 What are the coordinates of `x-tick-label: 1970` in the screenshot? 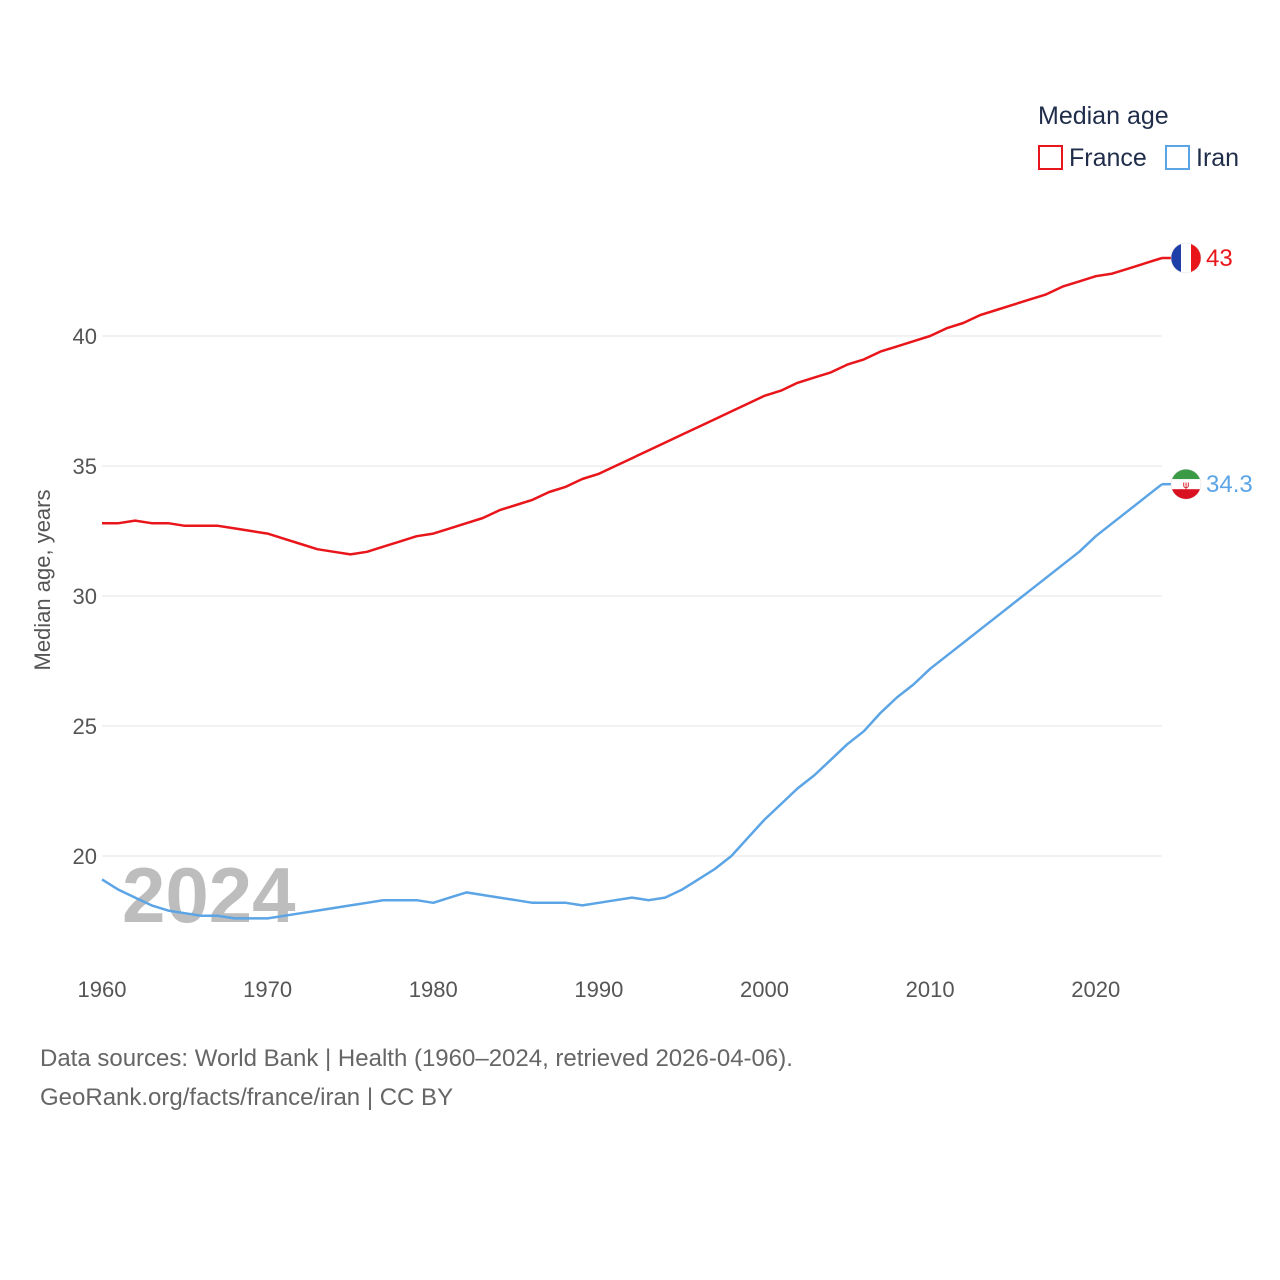 It's located at (267, 989).